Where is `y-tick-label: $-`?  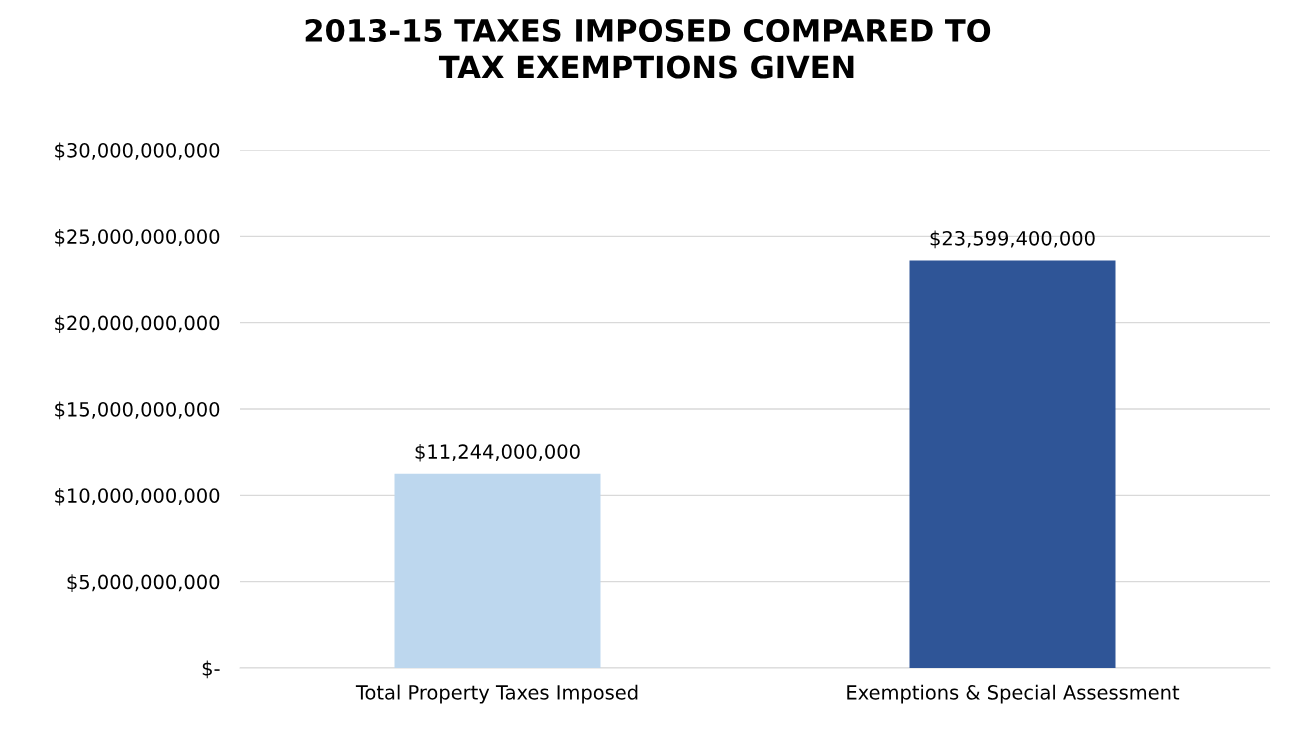 y-tick-label: $- is located at coordinates (211, 669).